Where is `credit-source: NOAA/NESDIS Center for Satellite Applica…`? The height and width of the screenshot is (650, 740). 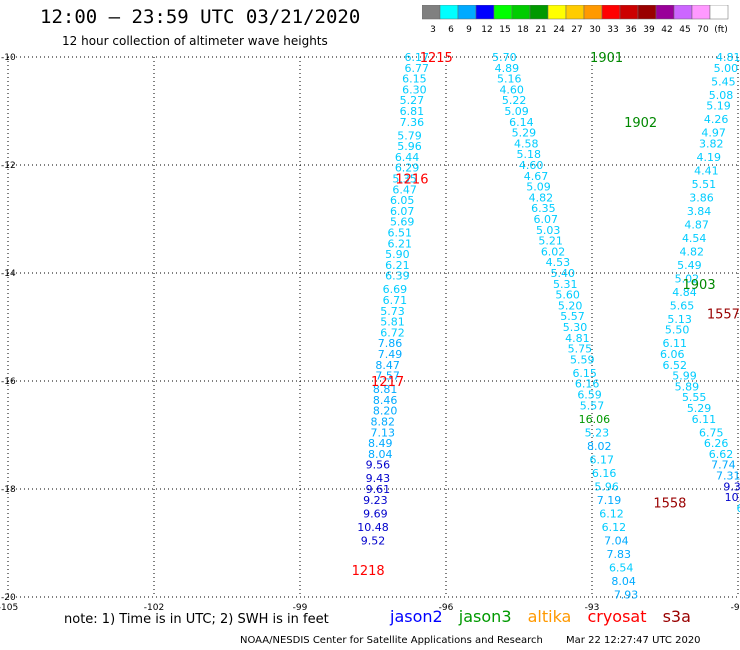
credit-source: NOAA/NESDIS Center for Satellite Applica… is located at coordinates (391, 640).